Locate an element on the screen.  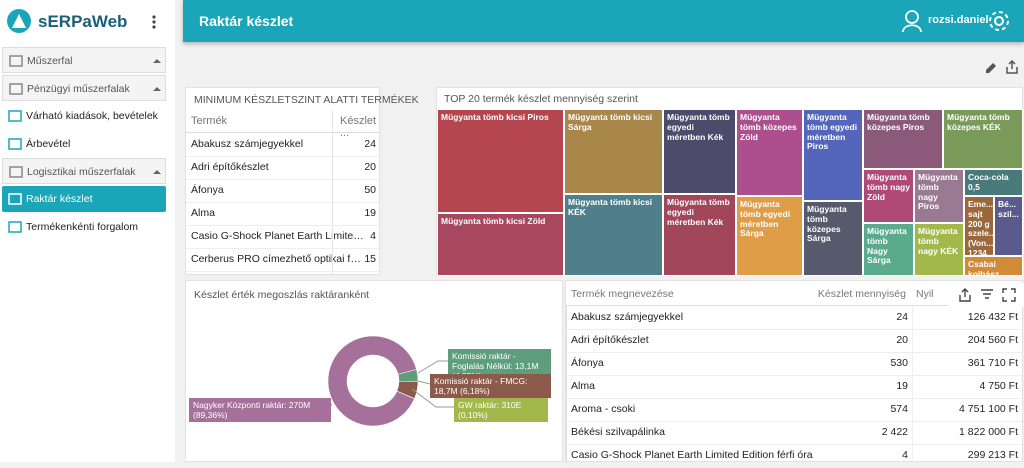
table-toolbar is located at coordinates (986, 295).